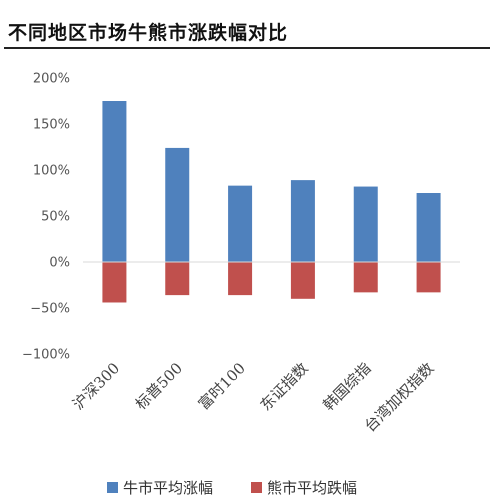 This screenshot has height=498, width=498. I want to click on legend-swatch-bull, so click(112, 487).